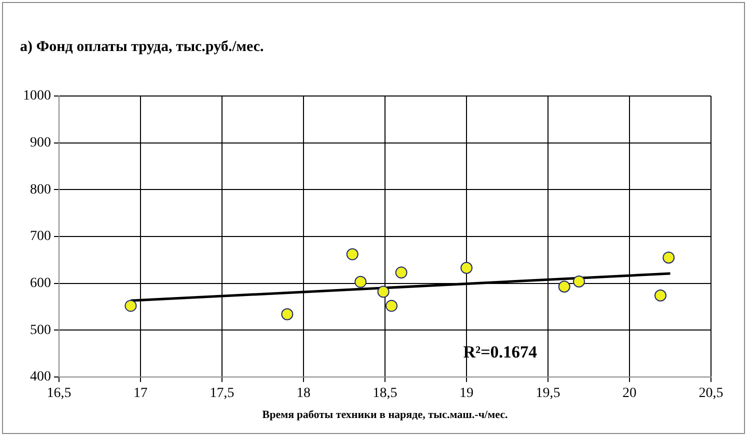  I want to click on x-axis-title: Время работы техники в наряде, тыс.маш.-ч/мес., so click(385, 415).